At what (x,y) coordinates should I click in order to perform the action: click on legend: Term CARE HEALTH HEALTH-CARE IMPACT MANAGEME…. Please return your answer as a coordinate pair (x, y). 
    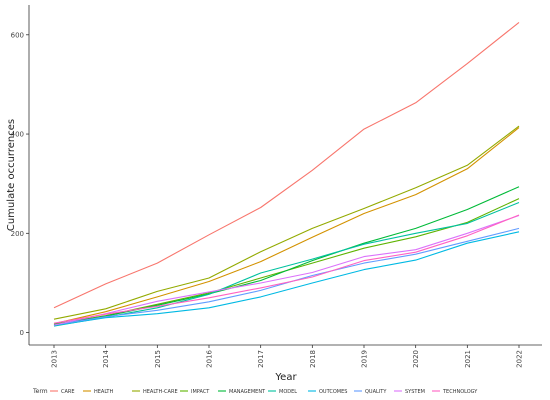
    Looking at the image, I should click on (255, 391).